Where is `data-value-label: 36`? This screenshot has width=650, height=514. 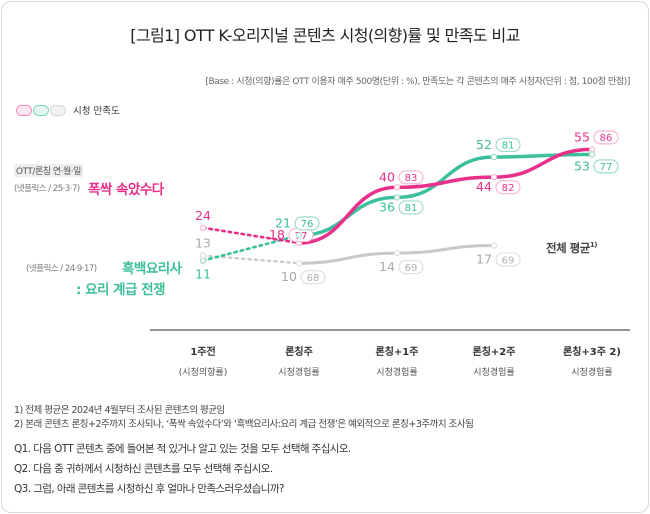 data-value-label: 36 is located at coordinates (387, 206).